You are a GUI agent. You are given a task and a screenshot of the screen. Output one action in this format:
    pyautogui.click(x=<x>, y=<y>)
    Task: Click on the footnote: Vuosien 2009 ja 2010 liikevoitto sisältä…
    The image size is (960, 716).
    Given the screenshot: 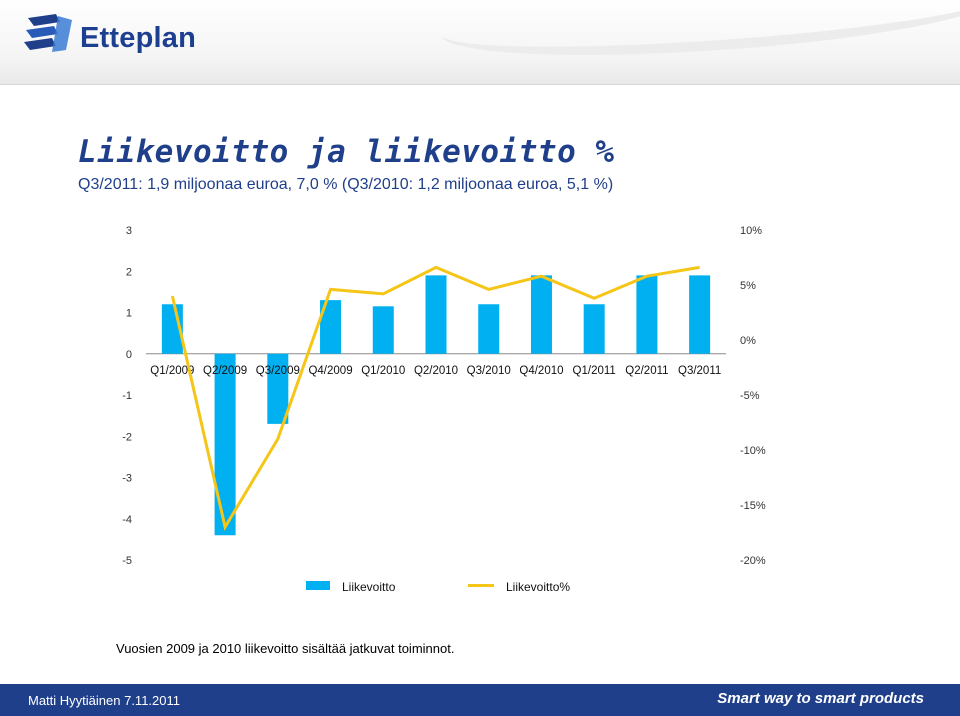 What is the action you would take?
    pyautogui.click(x=285, y=648)
    